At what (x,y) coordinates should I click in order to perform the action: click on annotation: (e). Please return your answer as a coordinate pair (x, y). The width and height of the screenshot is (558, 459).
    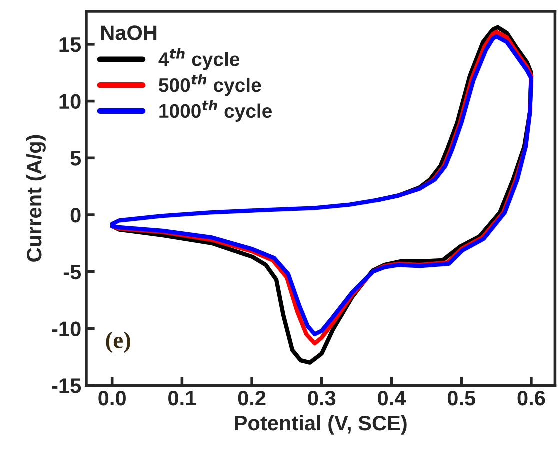
    Looking at the image, I should click on (118, 343).